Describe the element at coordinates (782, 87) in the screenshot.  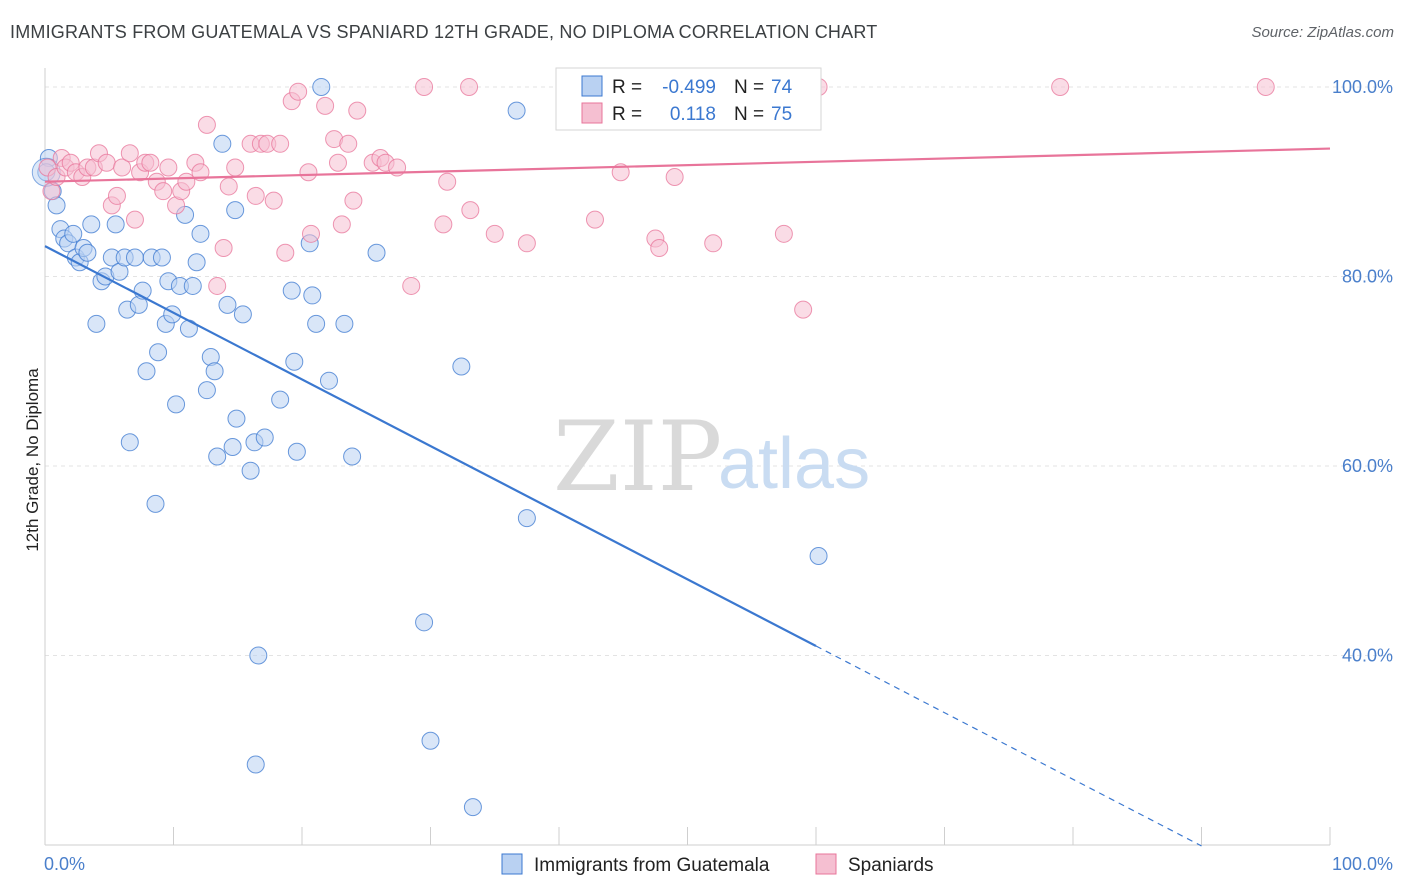
I see `legend-n-value-0: 74` at that location.